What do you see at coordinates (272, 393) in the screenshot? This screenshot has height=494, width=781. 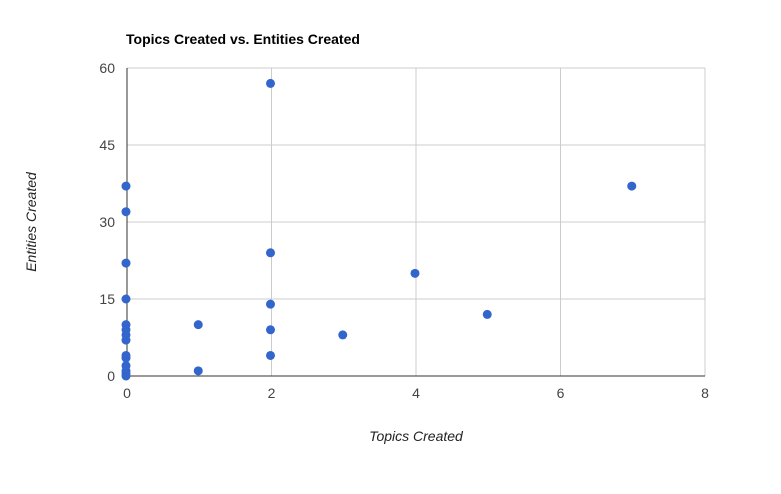 I see `x-tick-label: 2` at bounding box center [272, 393].